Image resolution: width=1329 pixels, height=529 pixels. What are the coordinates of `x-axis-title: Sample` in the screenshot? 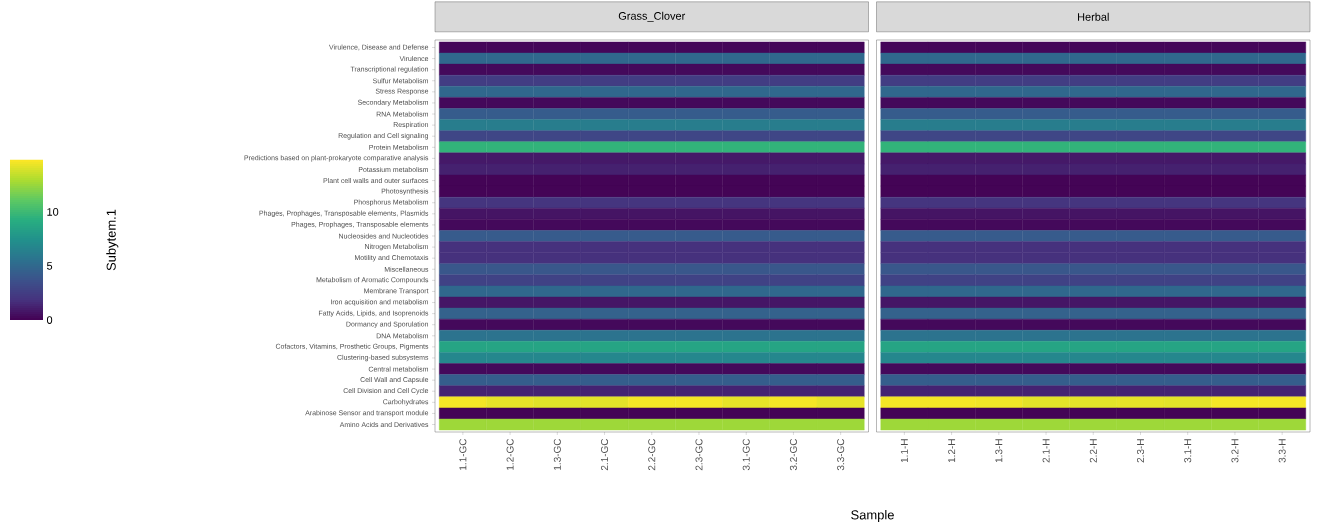 It's located at (872, 516).